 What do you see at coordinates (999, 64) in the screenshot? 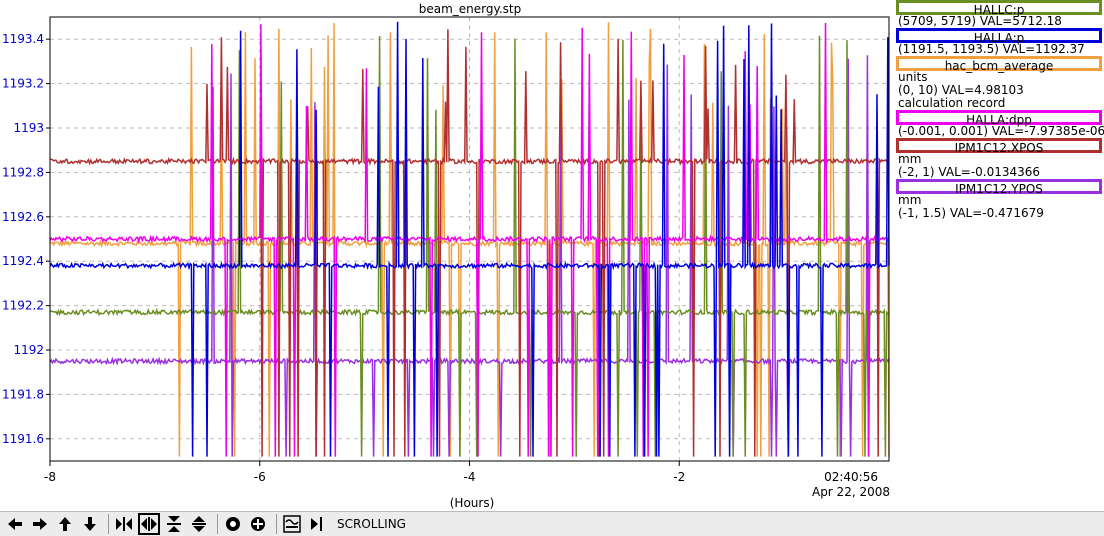
I see `legend-label-box: hac_bcm_average` at bounding box center [999, 64].